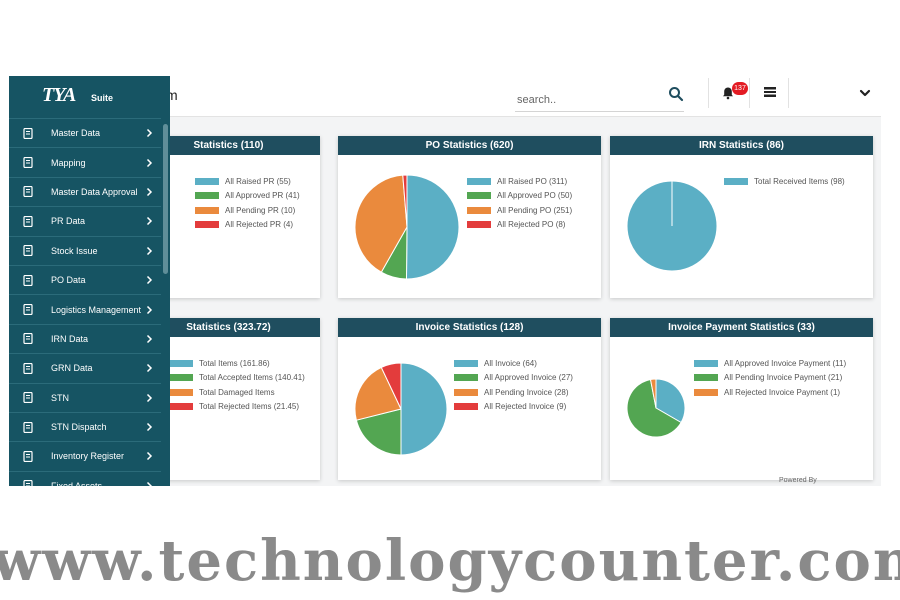 The height and width of the screenshot is (600, 900). Describe the element at coordinates (89, 132) in the screenshot. I see `sidebar-item-master-data: Master Data` at that location.